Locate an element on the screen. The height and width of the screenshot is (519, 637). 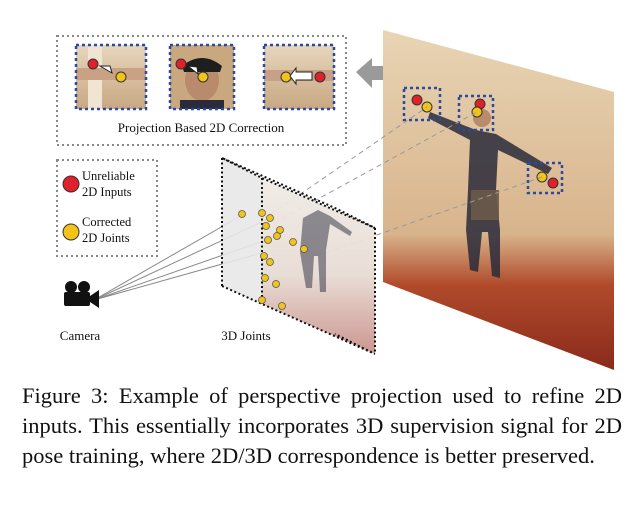
camera-label: Camera is located at coordinates (80, 335).